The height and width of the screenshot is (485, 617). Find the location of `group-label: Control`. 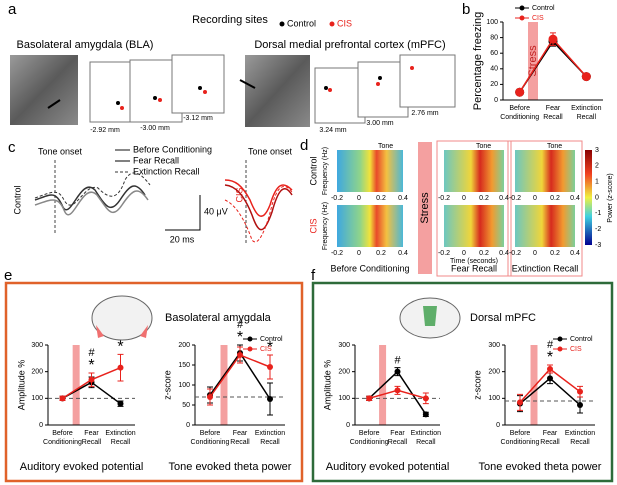

group-label: Control is located at coordinates (17, 199).